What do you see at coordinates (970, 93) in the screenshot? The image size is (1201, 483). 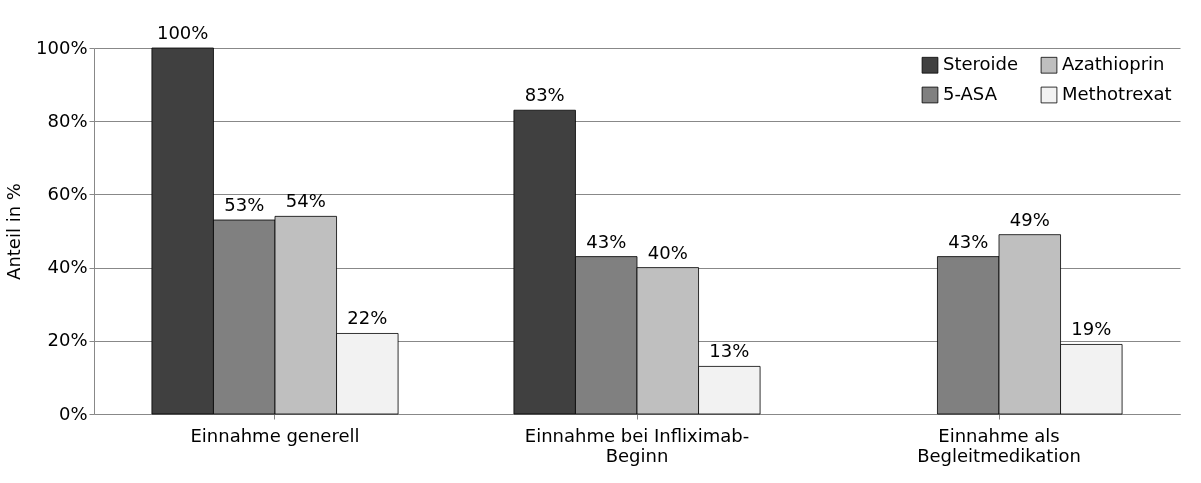 I see `legend-label: 5-ASA` at bounding box center [970, 93].